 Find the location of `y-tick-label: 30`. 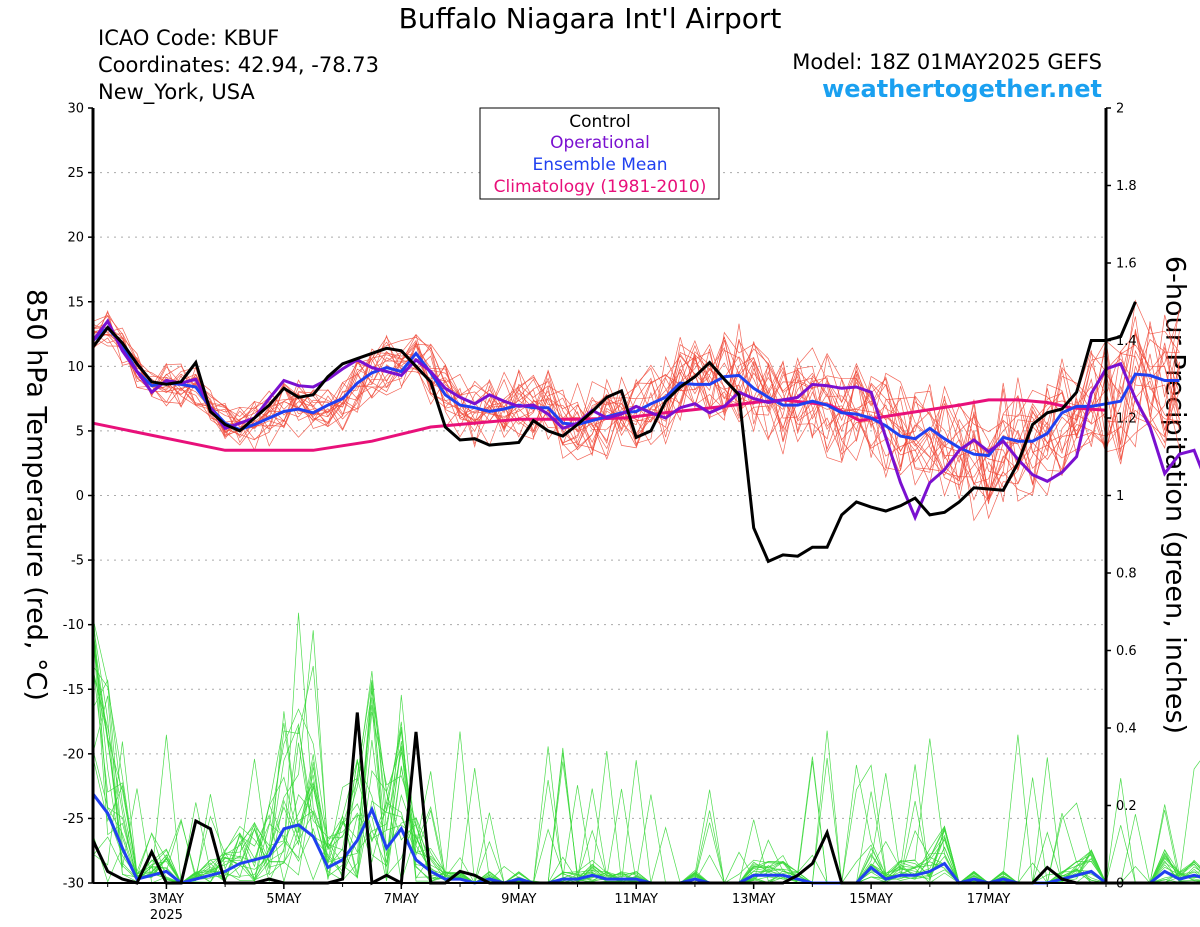

y-tick-label: 30 is located at coordinates (75, 109).